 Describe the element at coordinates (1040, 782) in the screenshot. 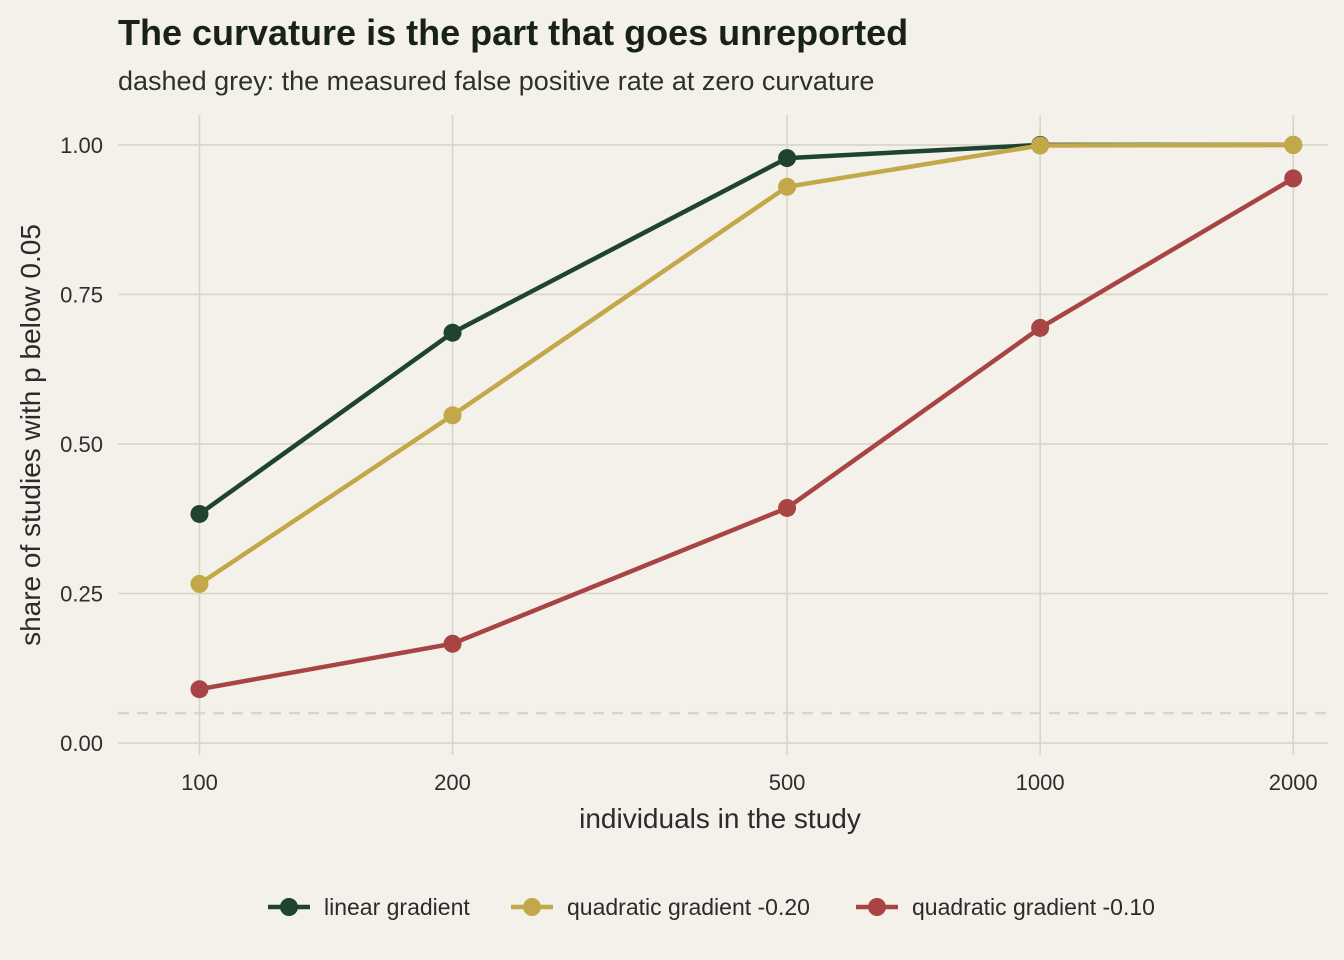

I see `x-tick-label-3: 1000` at that location.